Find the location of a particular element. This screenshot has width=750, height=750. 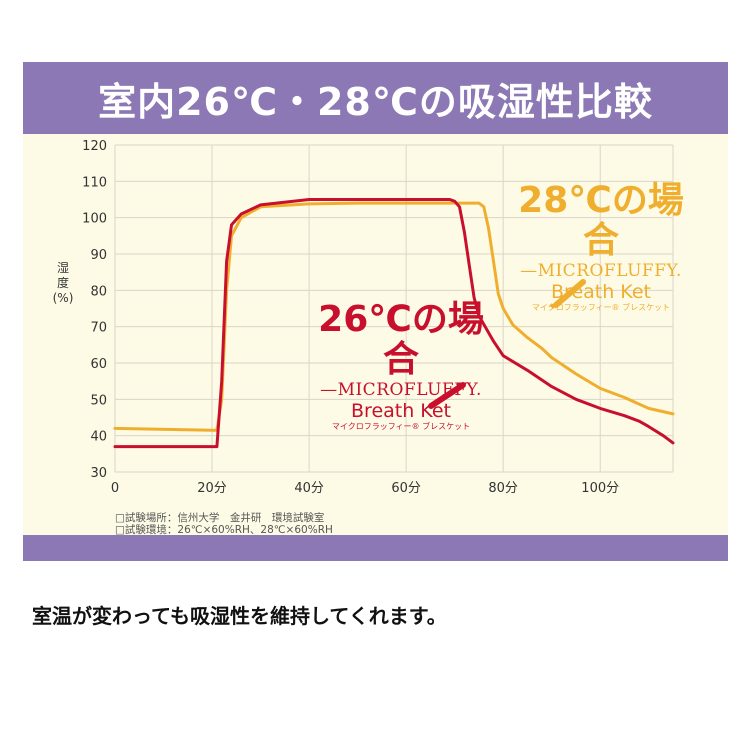

legend-28-label: 28℃の場合 is located at coordinates (601, 220).